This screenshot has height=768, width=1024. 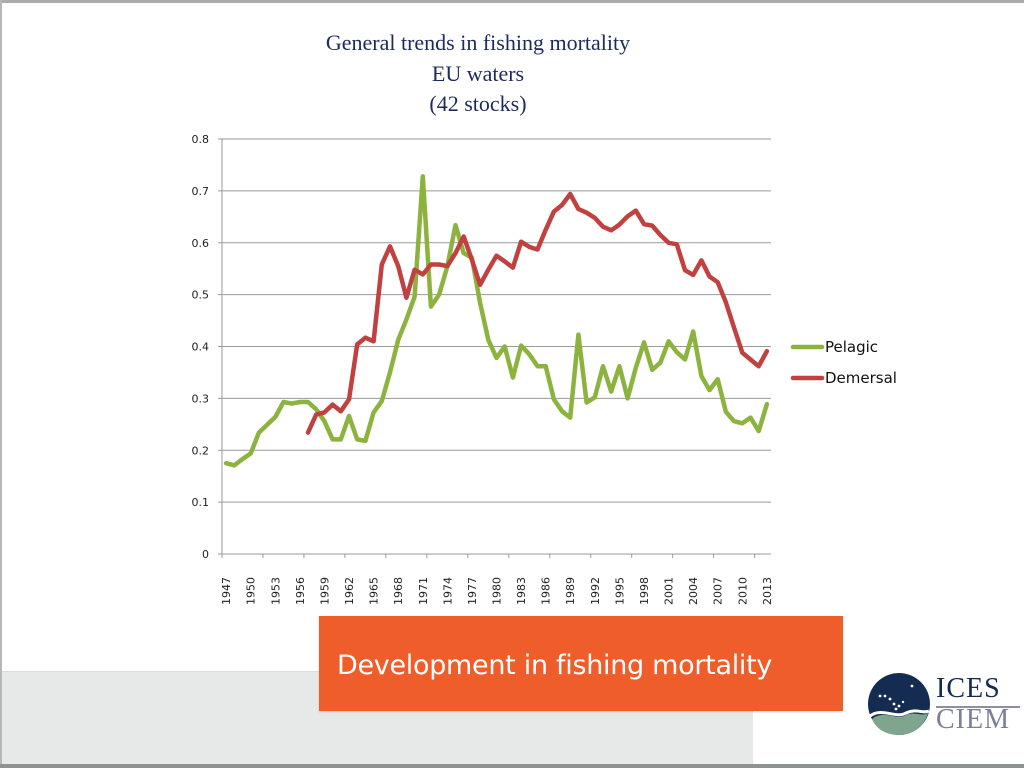 I want to click on chart-title-line-2: EU waters, so click(x=478, y=73).